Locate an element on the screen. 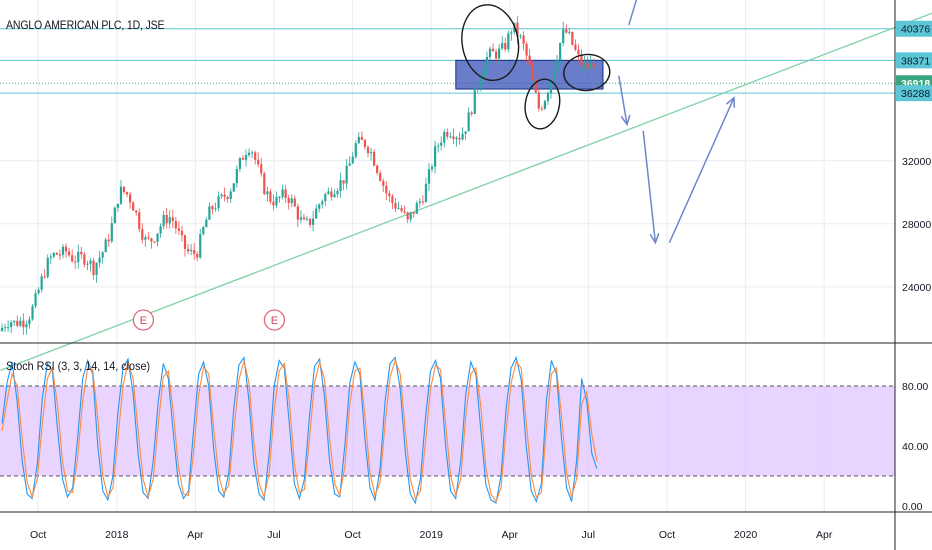 Image resolution: width=932 pixels, height=550 pixels. time-tick-label: Apr is located at coordinates (510, 535).